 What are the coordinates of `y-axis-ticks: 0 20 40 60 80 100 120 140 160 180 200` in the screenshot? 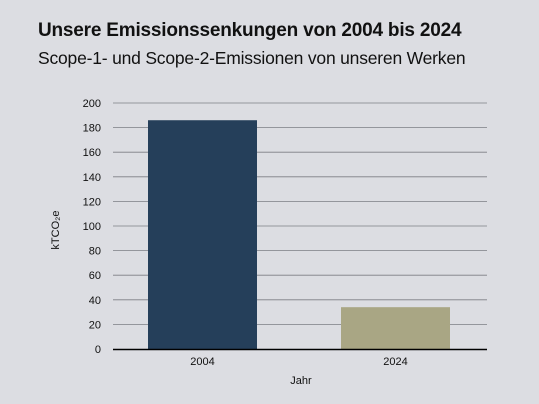 It's located at (92, 227).